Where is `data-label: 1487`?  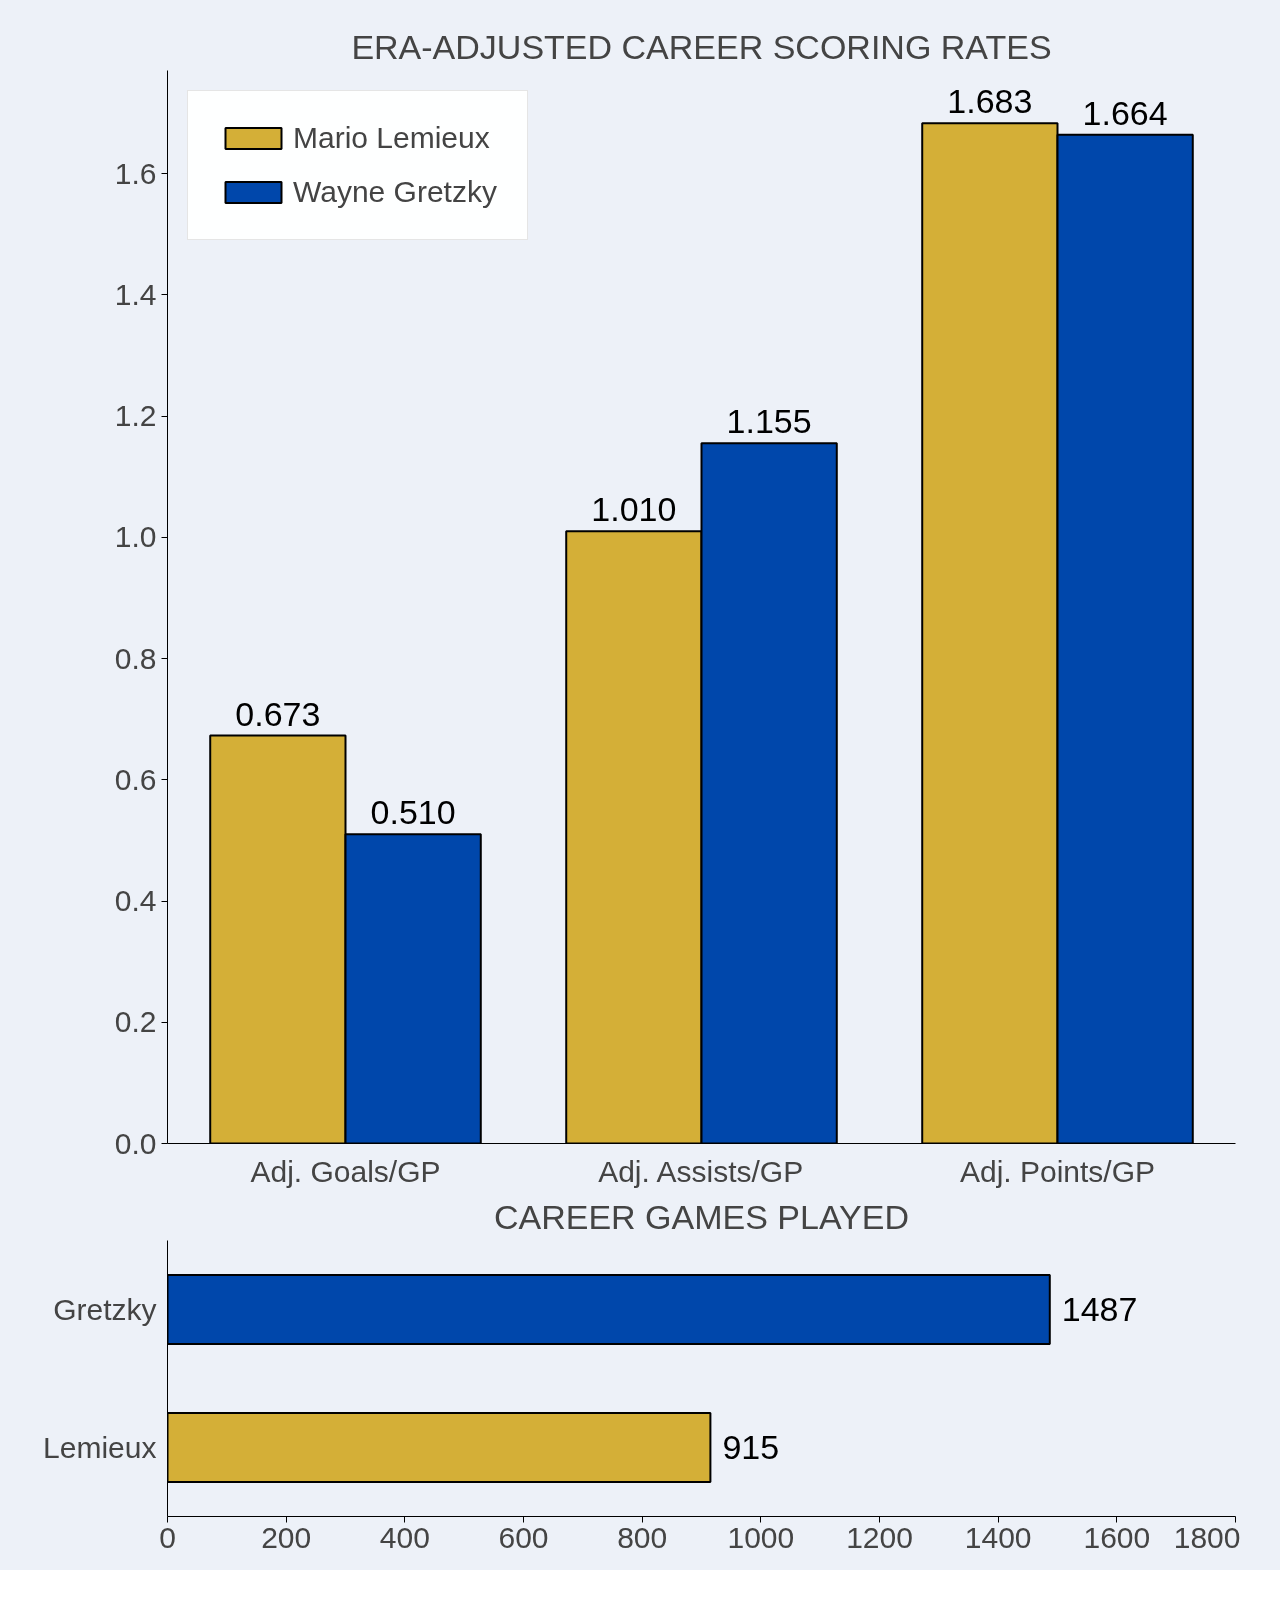 data-label: 1487 is located at coordinates (1099, 1309).